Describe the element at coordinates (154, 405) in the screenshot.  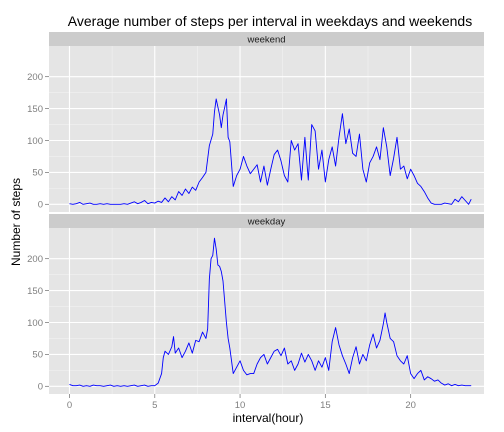
I see `x-tick-label: 5` at that location.